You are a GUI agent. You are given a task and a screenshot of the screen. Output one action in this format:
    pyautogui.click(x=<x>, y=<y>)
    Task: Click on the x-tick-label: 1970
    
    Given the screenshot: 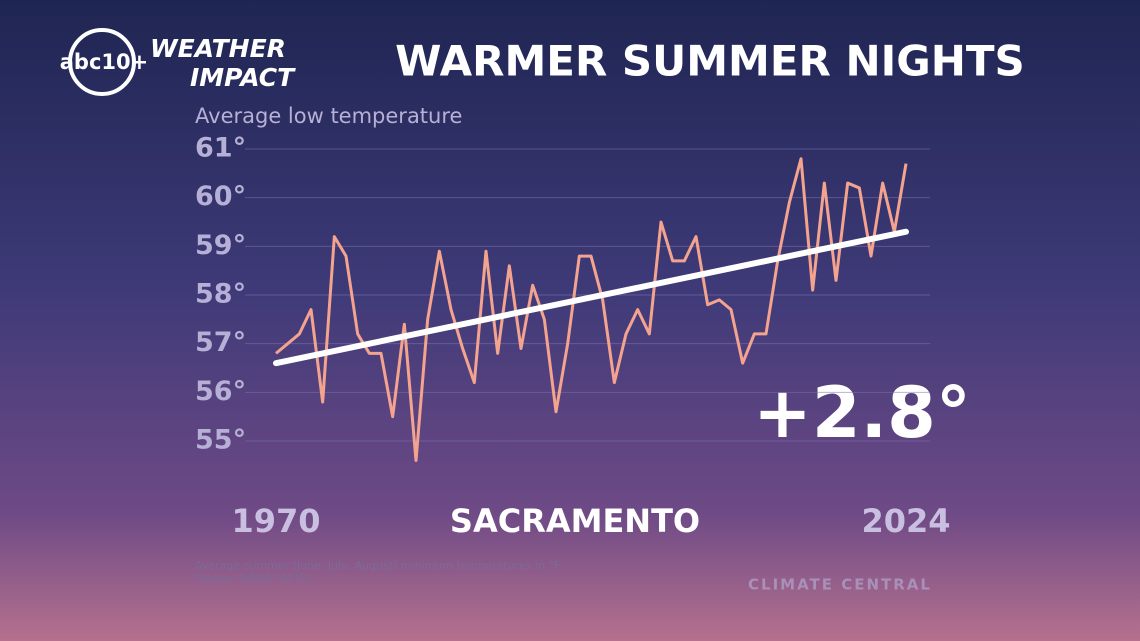 What is the action you would take?
    pyautogui.click(x=275, y=521)
    